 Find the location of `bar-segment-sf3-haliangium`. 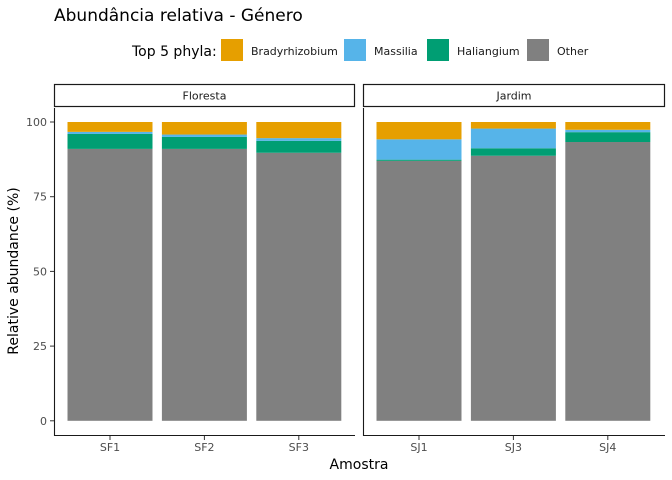

bar-segment-sf3-haliangium is located at coordinates (299, 146).